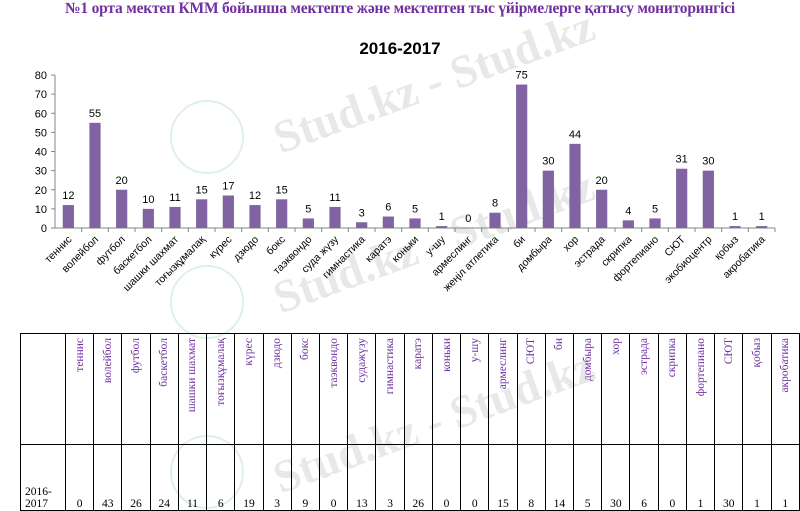 Image resolution: width=800 pixels, height=511 pixels. I want to click on table-header-cell: гимнастика, so click(390, 389).